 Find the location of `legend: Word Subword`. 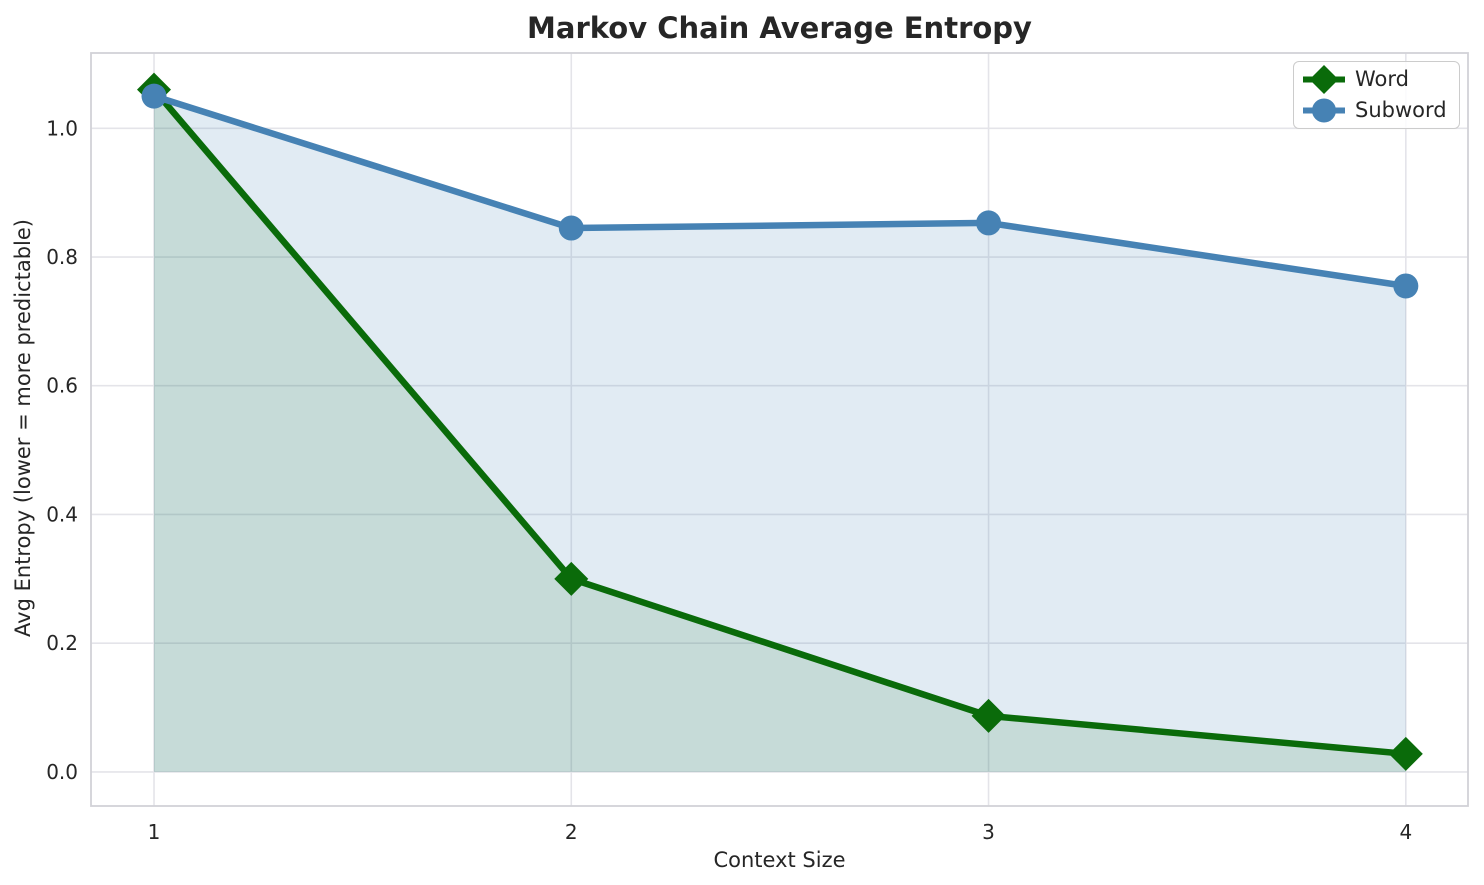

legend: Word Subword is located at coordinates (1376, 95).